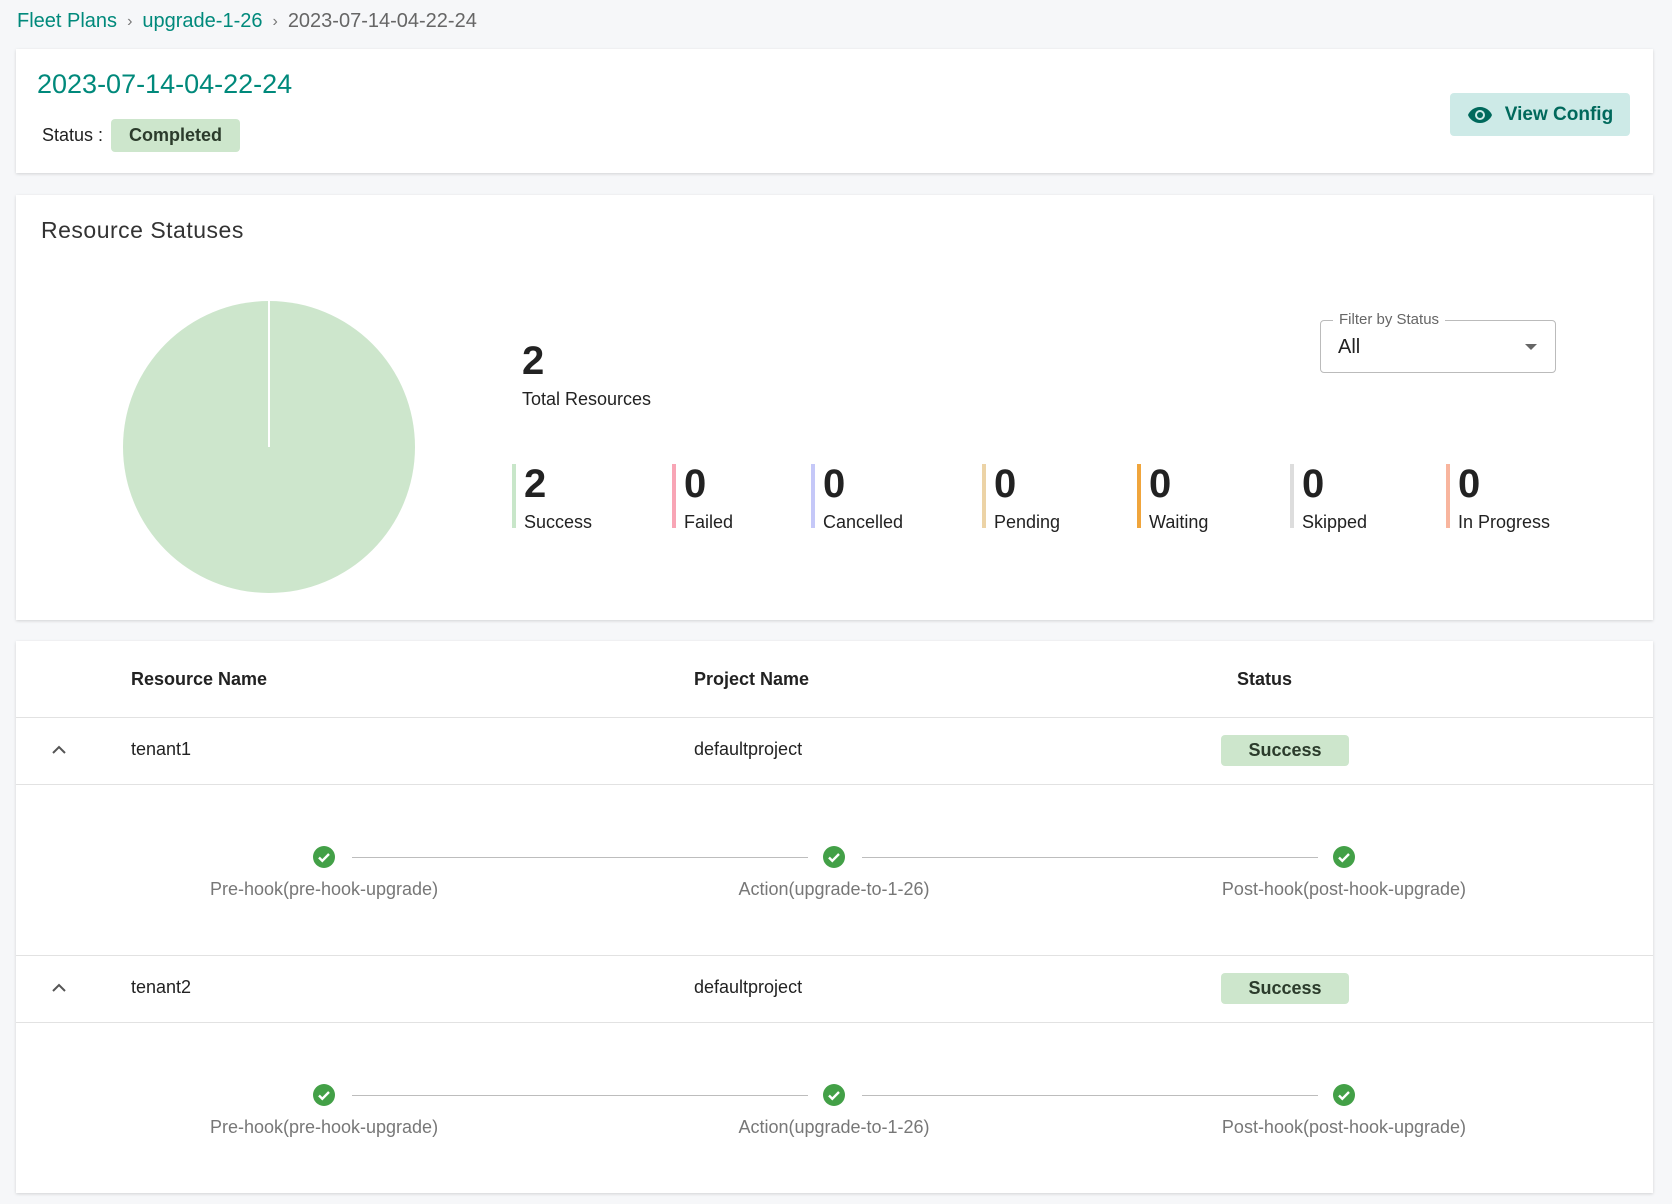  I want to click on breadcrumb-plan: upgrade-1-26, so click(202, 21).